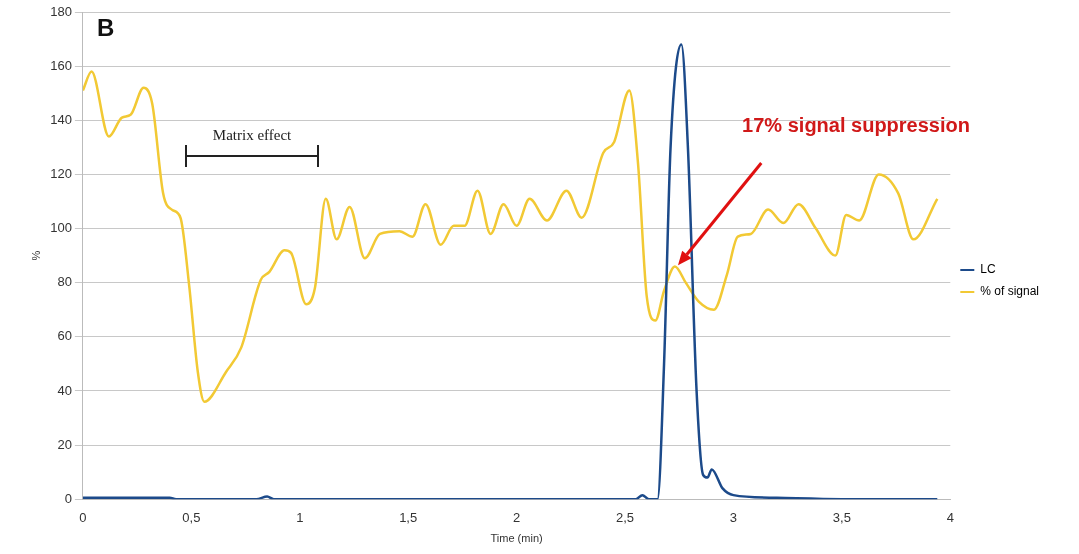 The width and height of the screenshot is (1079, 554). What do you see at coordinates (252, 135) in the screenshot?
I see `annotation: Matrix effect` at bounding box center [252, 135].